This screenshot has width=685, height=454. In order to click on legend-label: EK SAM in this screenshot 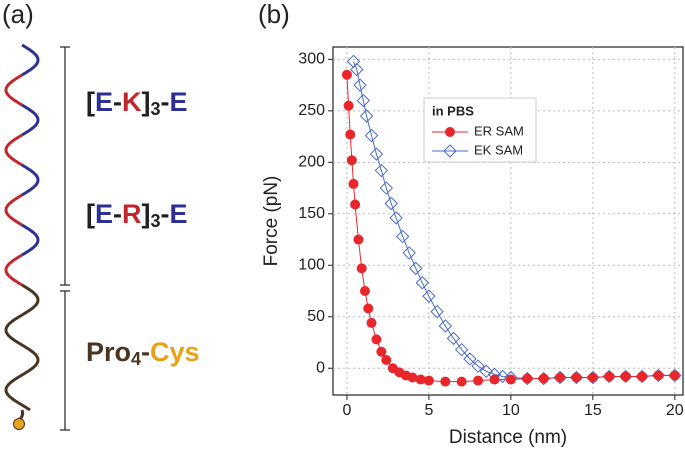, I will do `click(498, 149)`.